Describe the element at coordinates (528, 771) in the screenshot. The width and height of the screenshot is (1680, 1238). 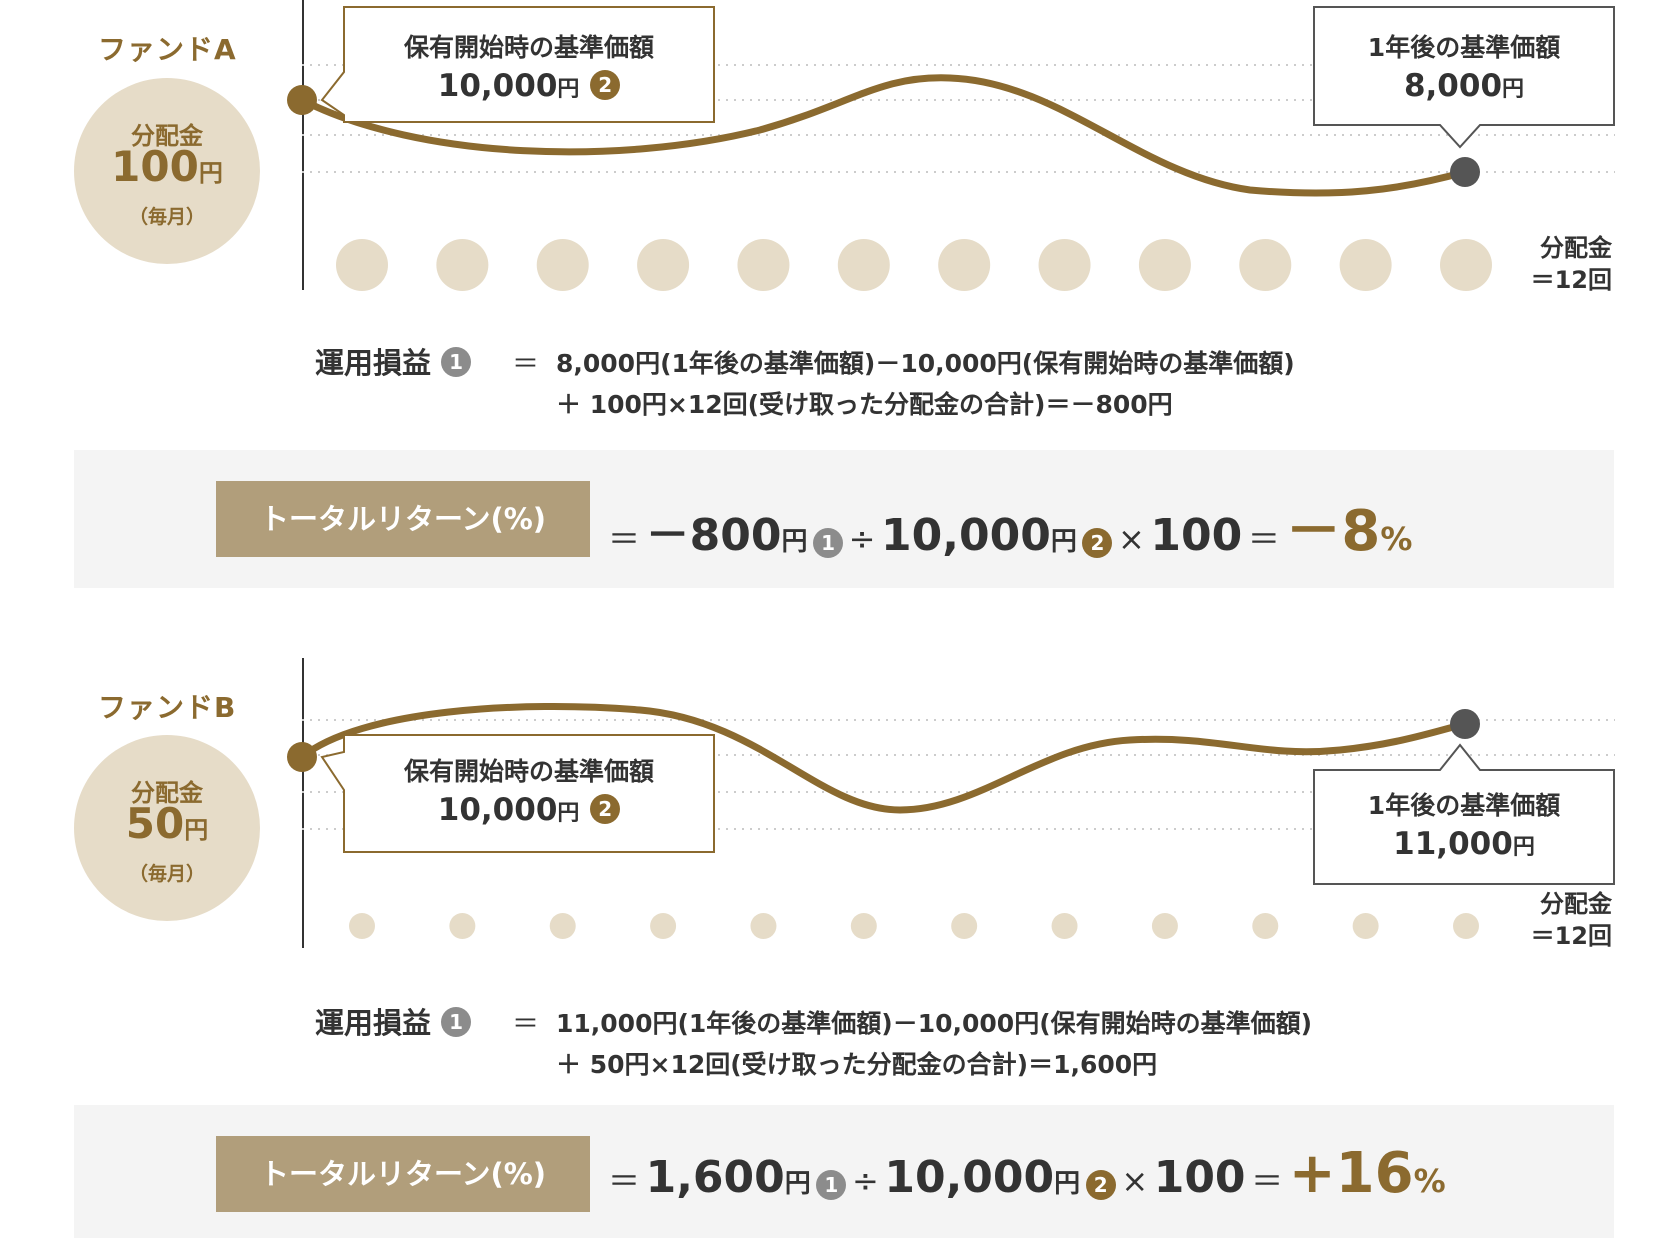
I see `fund-b-start-callout-title: 保有開始時の基準価額` at that location.